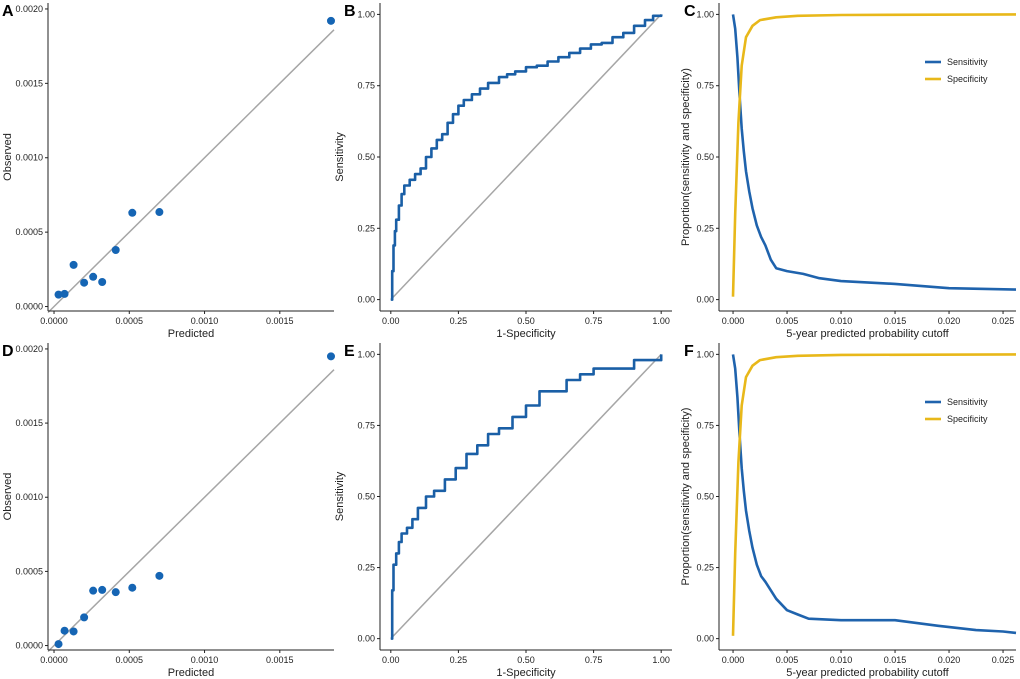 Image resolution: width=1020 pixels, height=679 pixels. I want to click on panel-letter: A, so click(8, 11).